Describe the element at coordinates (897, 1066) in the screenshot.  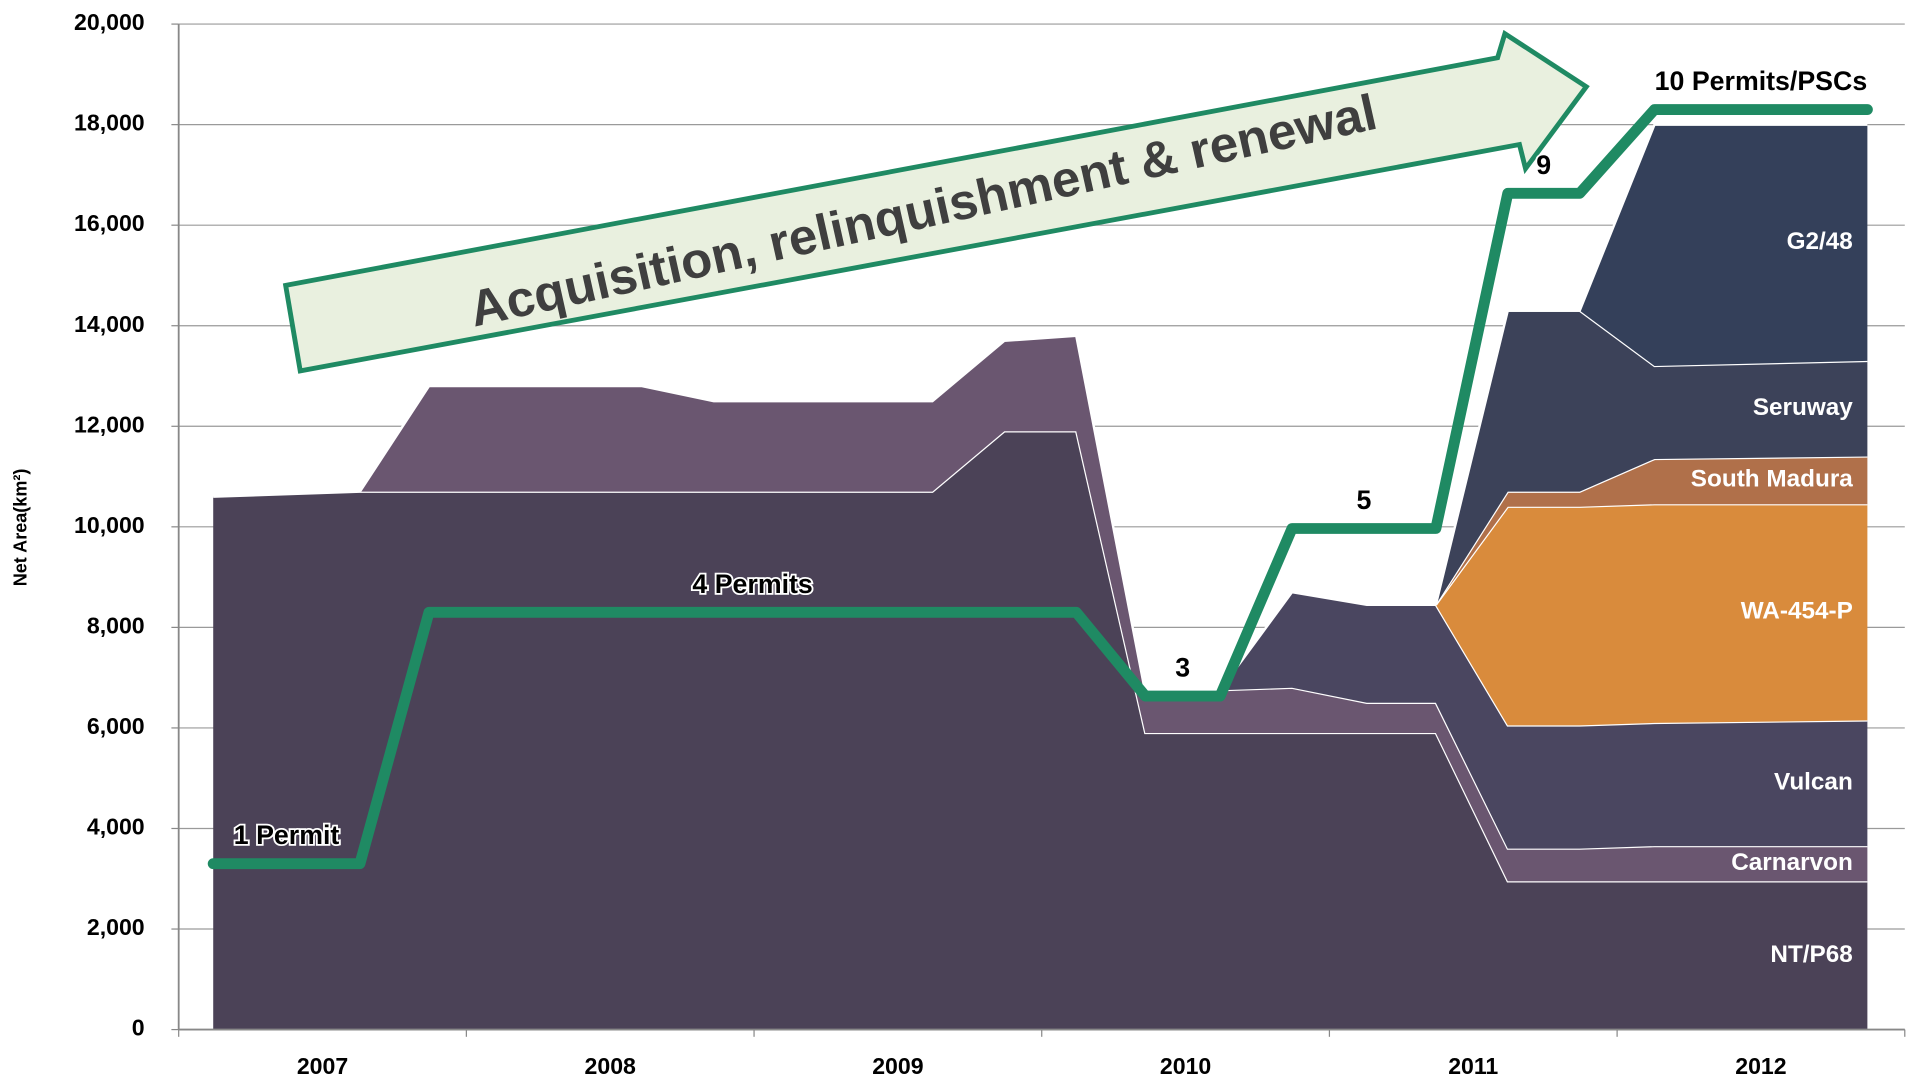
I see `x-tick-label: 2009` at that location.